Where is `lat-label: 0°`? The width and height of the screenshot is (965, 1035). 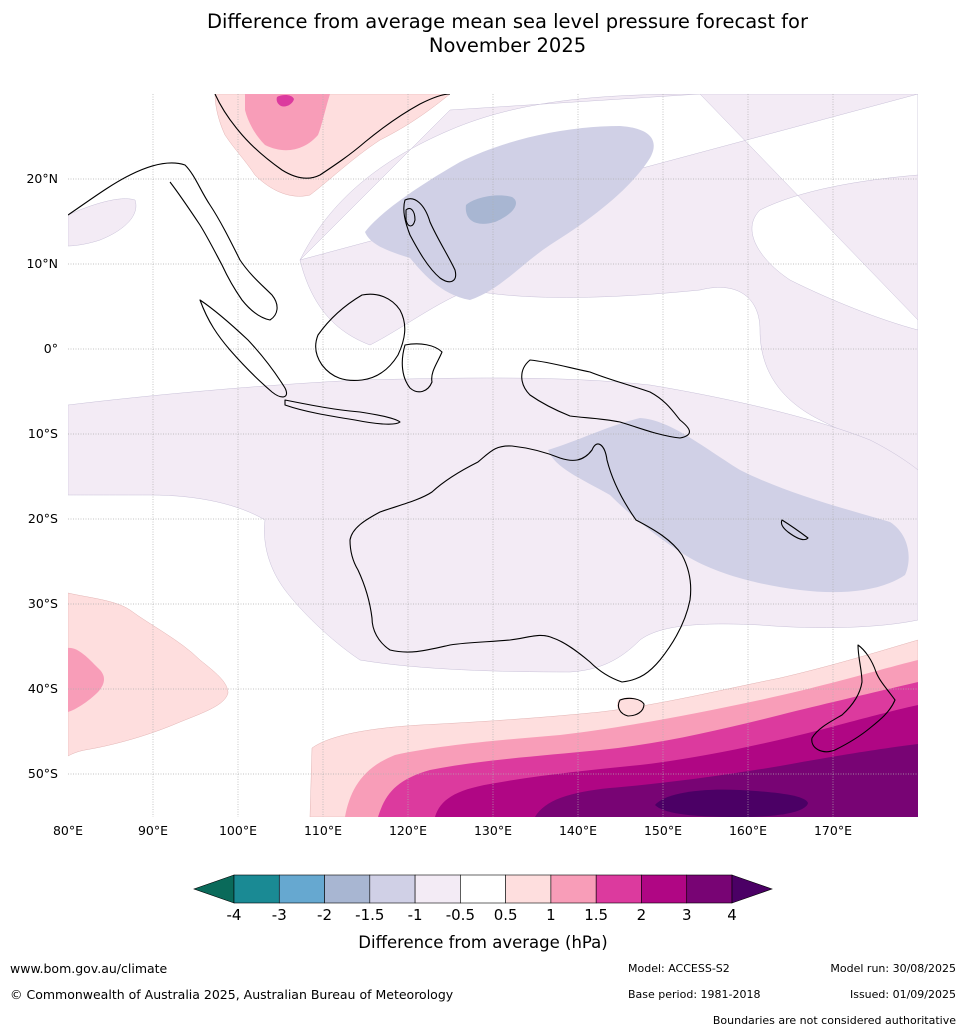 lat-label: 0° is located at coordinates (51, 348).